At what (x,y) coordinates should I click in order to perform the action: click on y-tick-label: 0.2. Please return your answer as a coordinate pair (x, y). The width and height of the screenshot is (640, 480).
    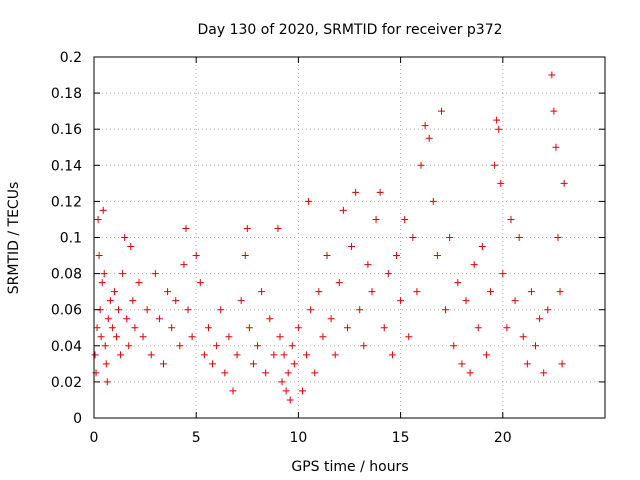
    Looking at the image, I should click on (71, 58).